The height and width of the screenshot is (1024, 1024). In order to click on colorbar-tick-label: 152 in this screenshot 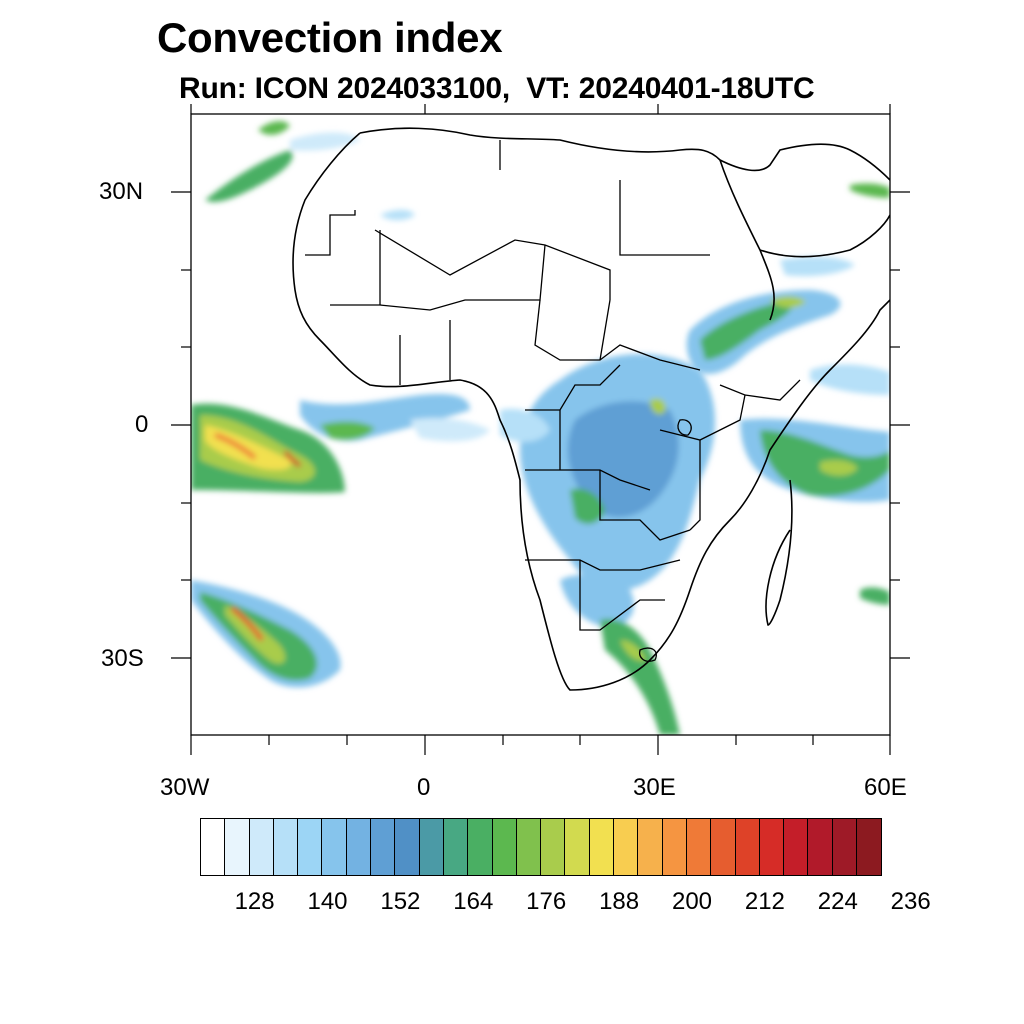, I will do `click(400, 901)`.